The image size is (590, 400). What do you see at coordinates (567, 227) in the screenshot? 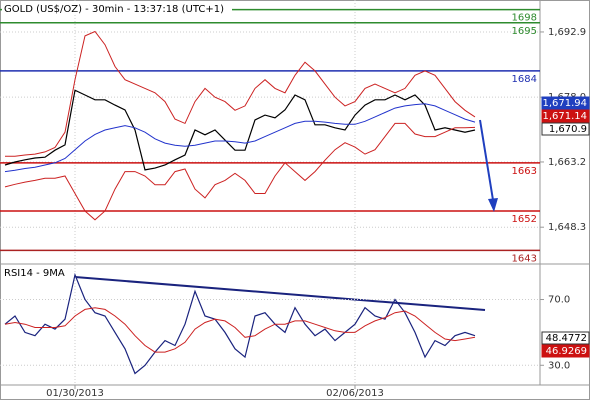
I see `y-tick-label: 1,648.3` at bounding box center [567, 227].